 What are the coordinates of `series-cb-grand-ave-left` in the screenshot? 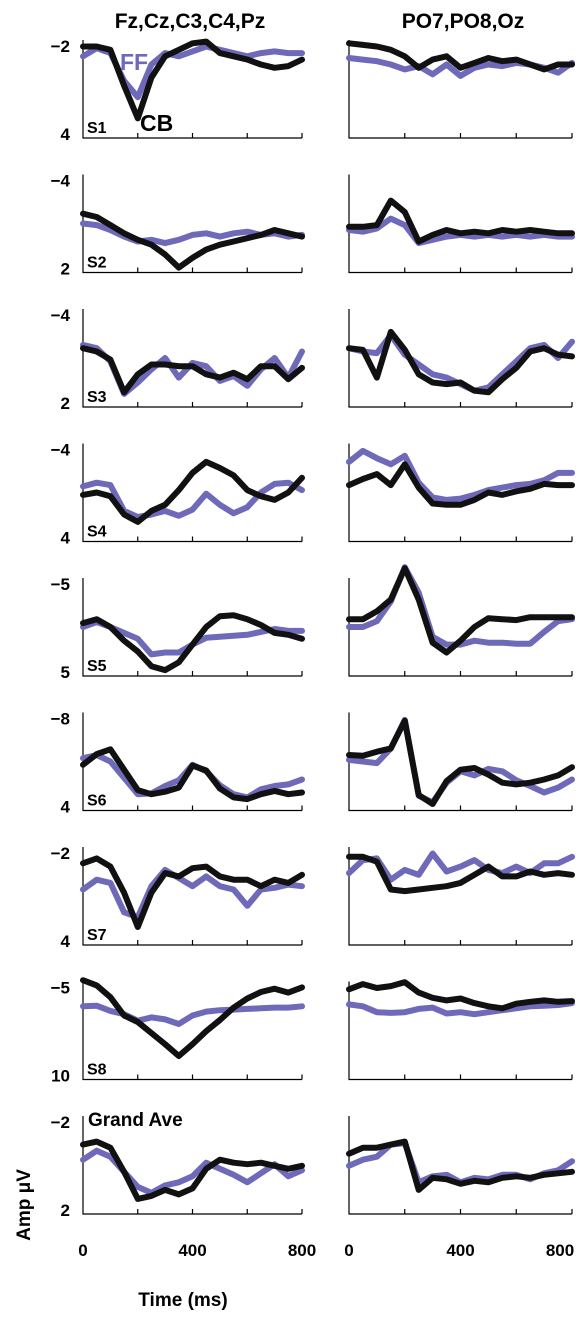 It's located at (192, 1170).